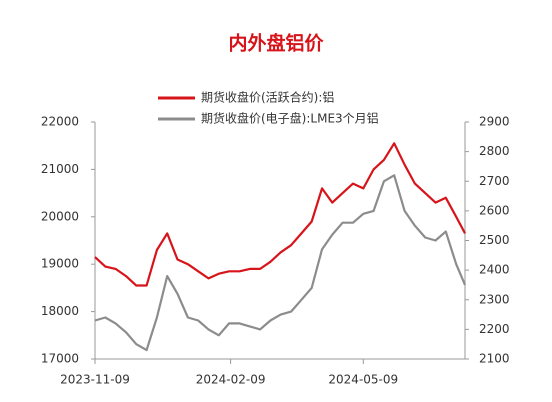 The image size is (552, 402). Describe the element at coordinates (267, 97) in the screenshot. I see `legend-label: 期货收盘价(活跃合约):铝` at that location.